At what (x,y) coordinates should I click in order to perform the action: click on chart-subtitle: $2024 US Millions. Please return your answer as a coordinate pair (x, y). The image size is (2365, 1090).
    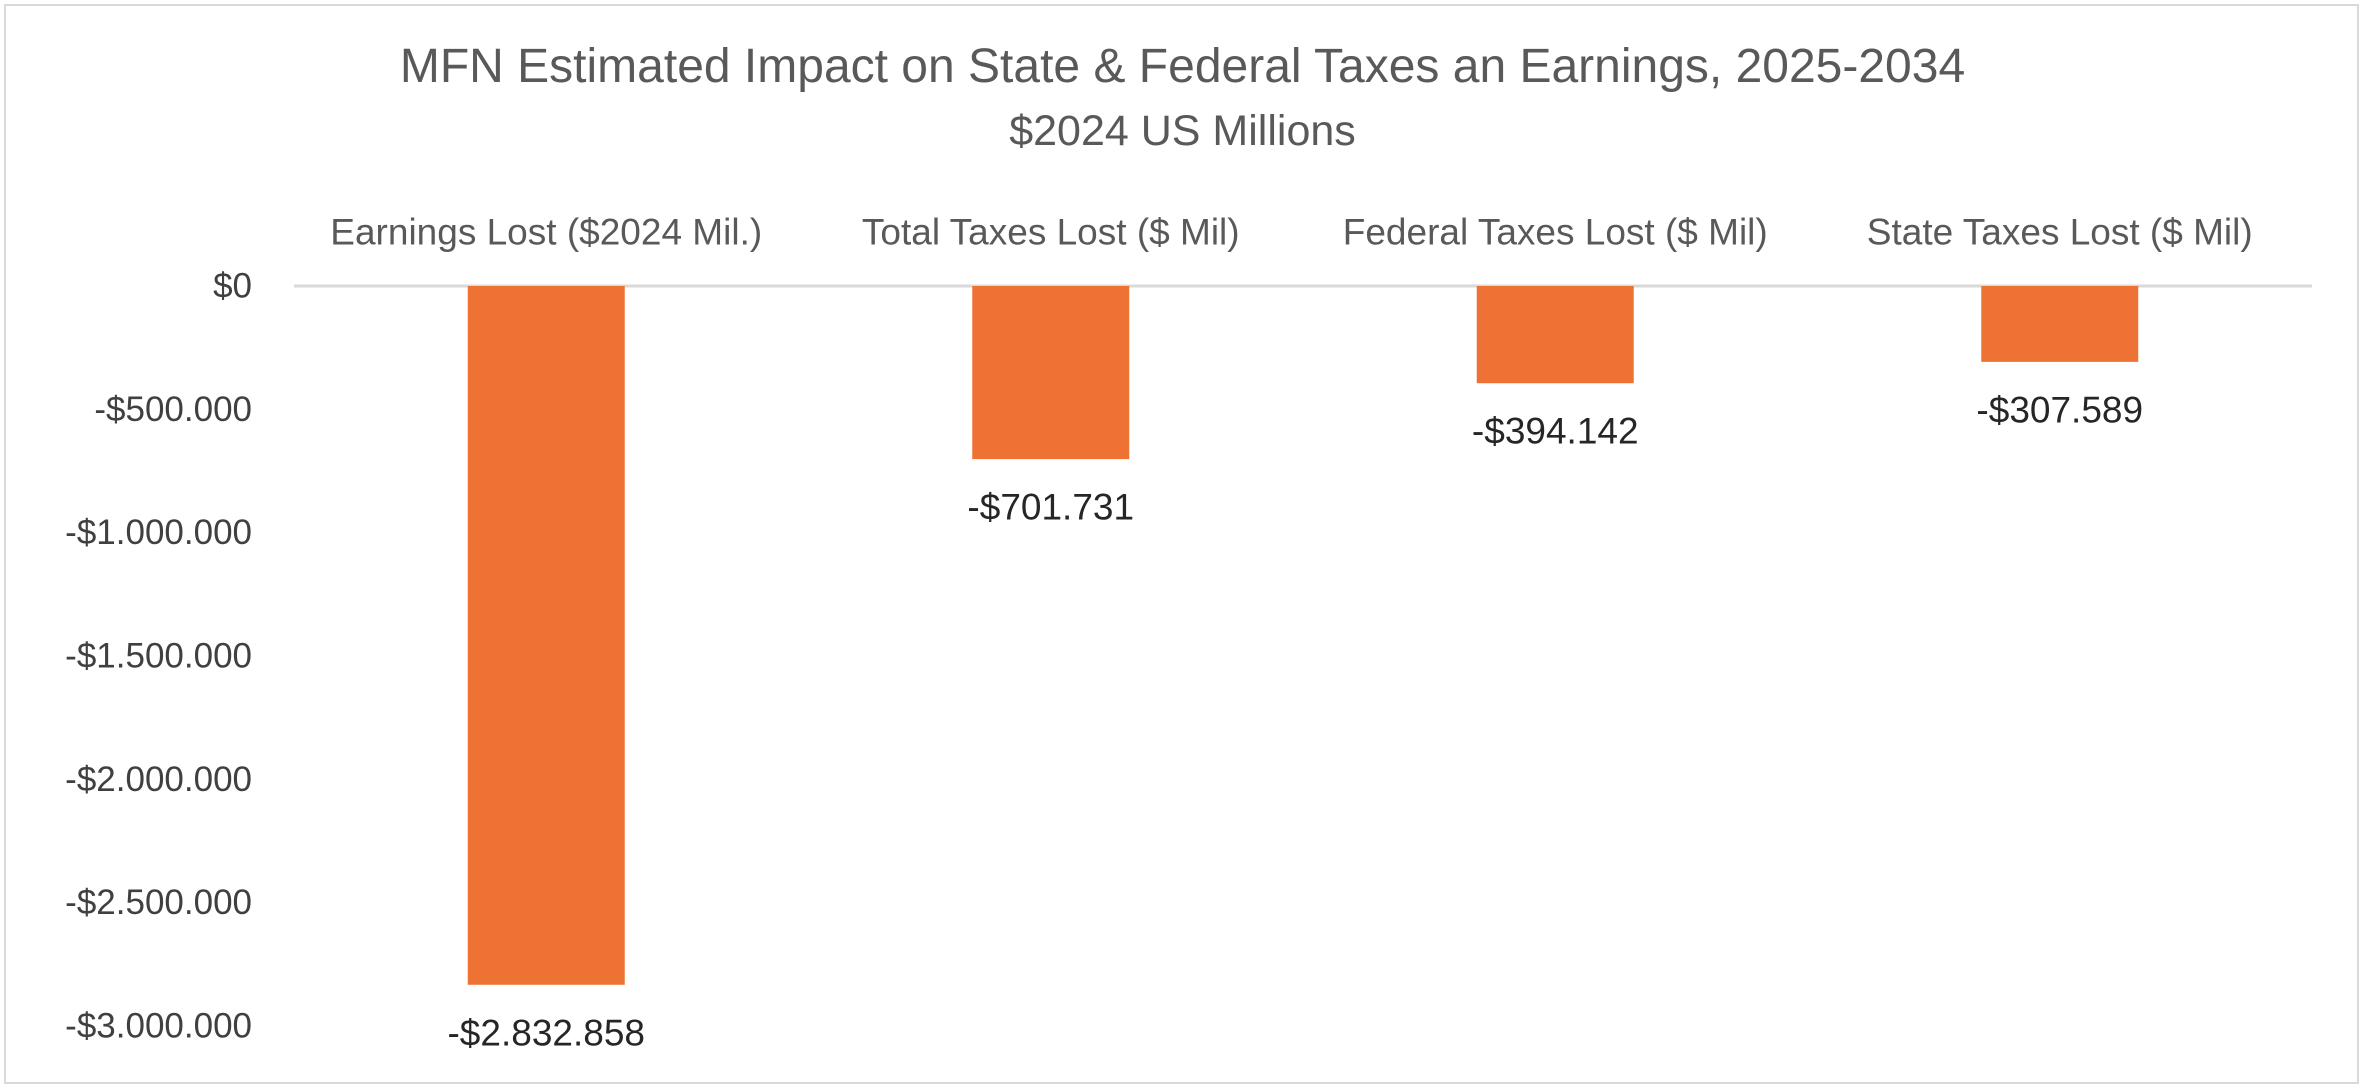
    Looking at the image, I should click on (1182, 131).